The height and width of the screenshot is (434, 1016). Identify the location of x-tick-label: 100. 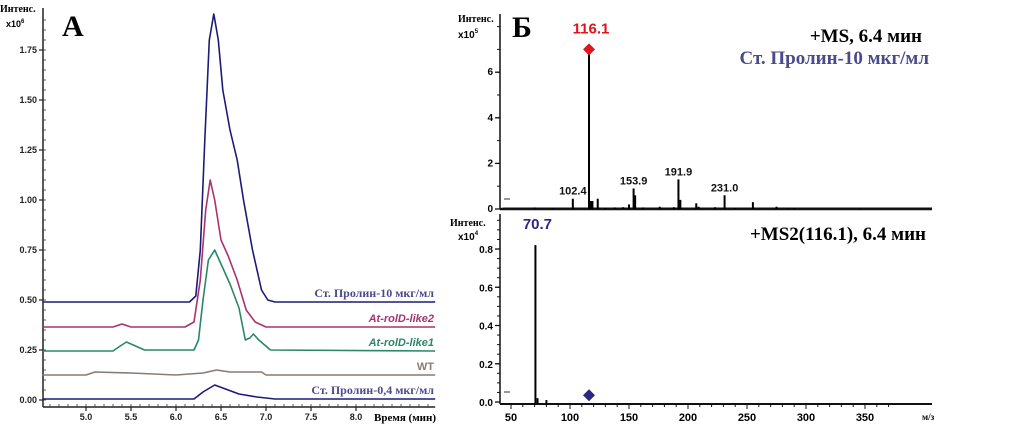
(570, 418).